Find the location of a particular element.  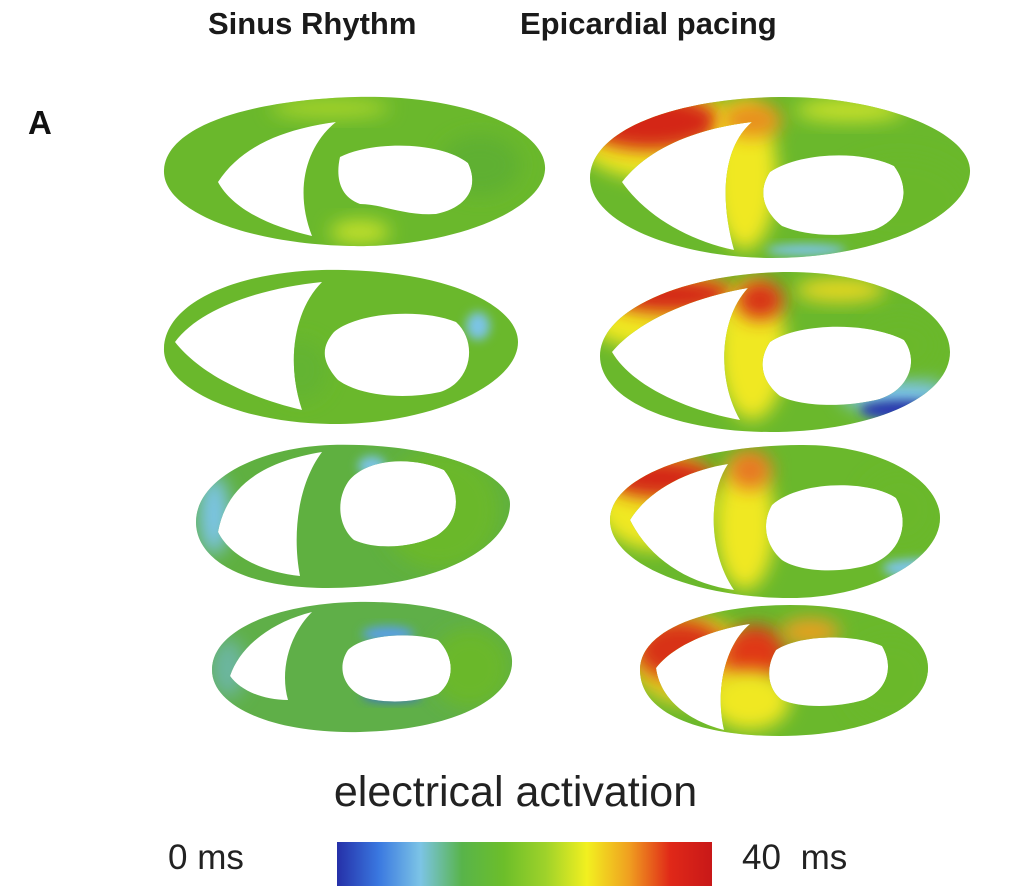

colorbar-max-label: 40 ms is located at coordinates (795, 857).